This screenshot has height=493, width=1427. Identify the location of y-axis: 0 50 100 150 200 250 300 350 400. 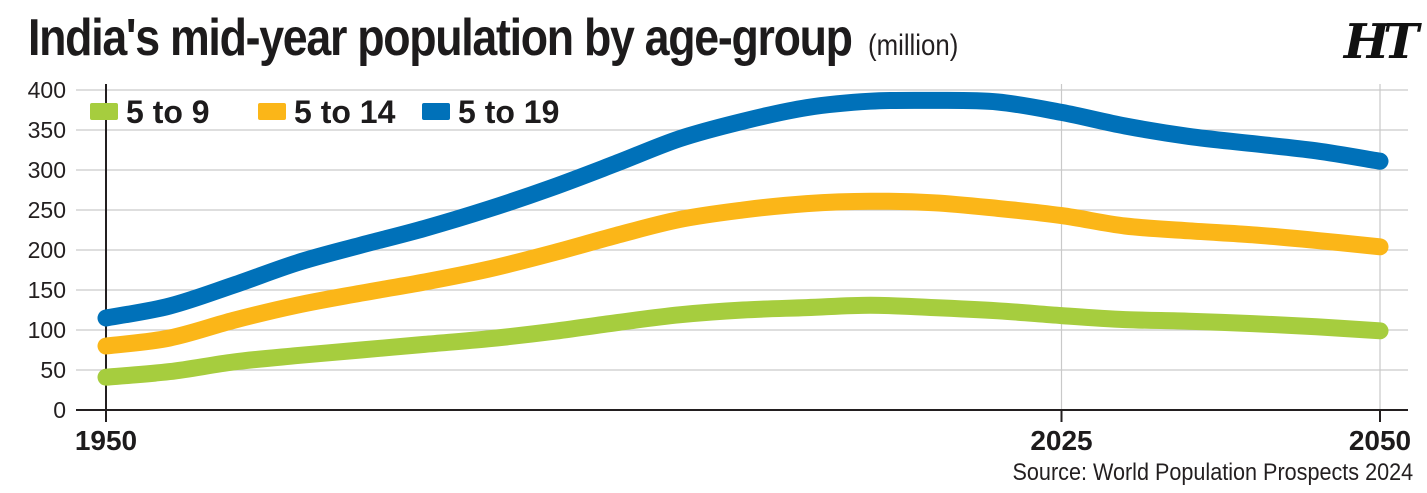
(47, 250).